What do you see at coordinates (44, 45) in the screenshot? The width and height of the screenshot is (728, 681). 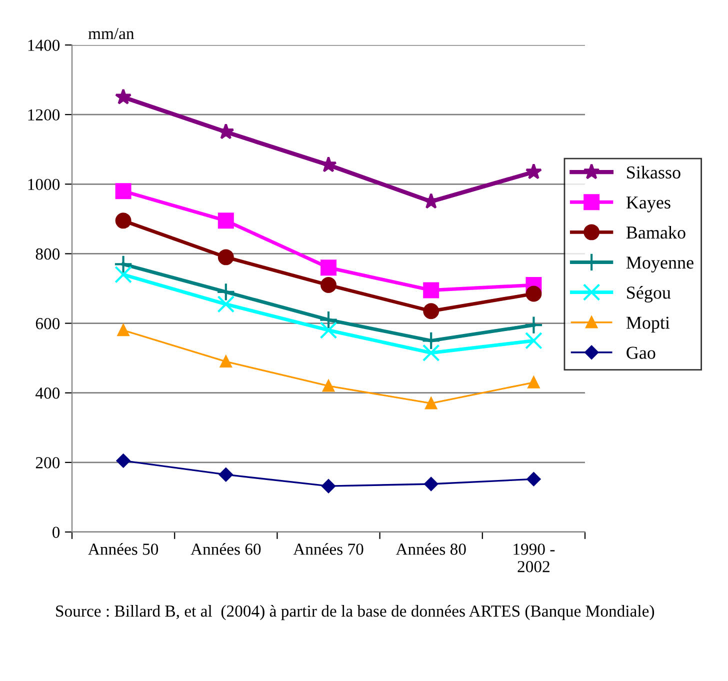 I see `y-tick-label: 1400` at bounding box center [44, 45].